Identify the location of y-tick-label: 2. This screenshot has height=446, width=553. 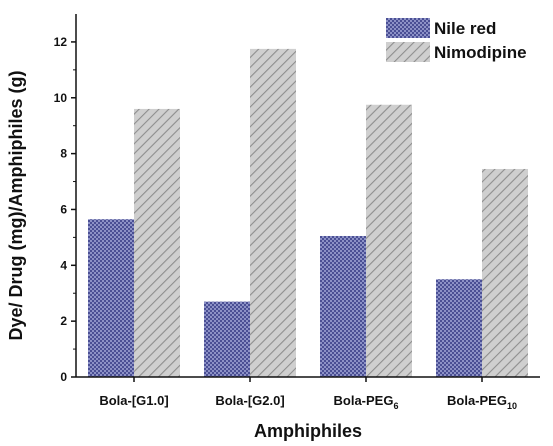
(63, 321).